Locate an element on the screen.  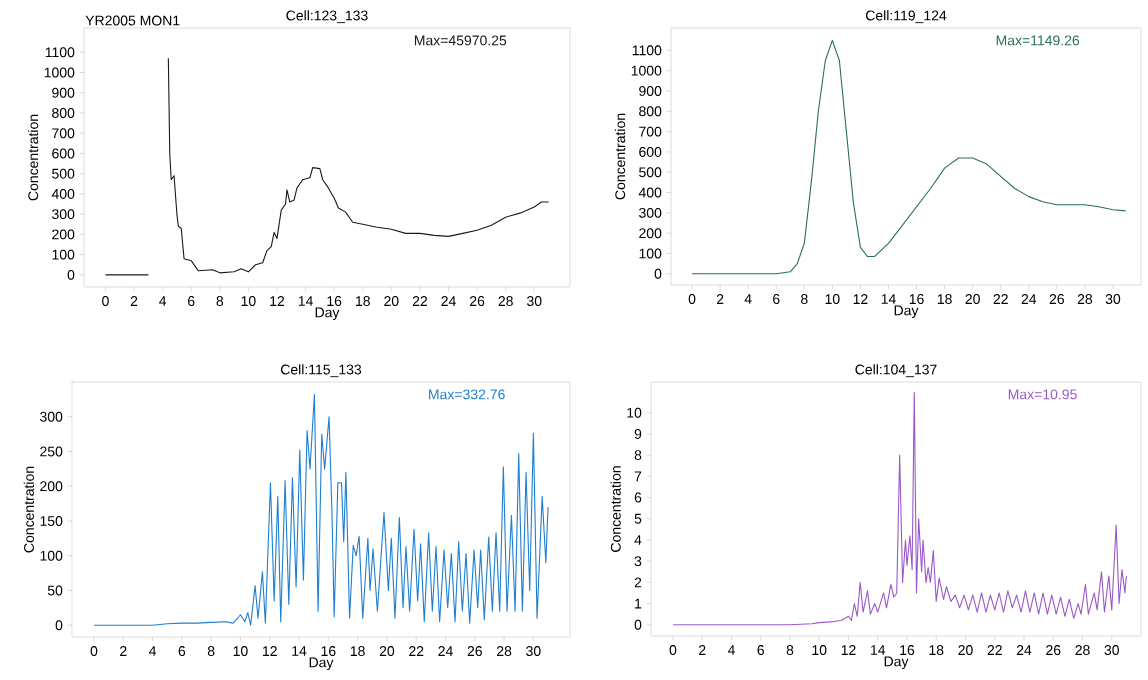
chart-title: Cell:119_124 is located at coordinates (906, 17).